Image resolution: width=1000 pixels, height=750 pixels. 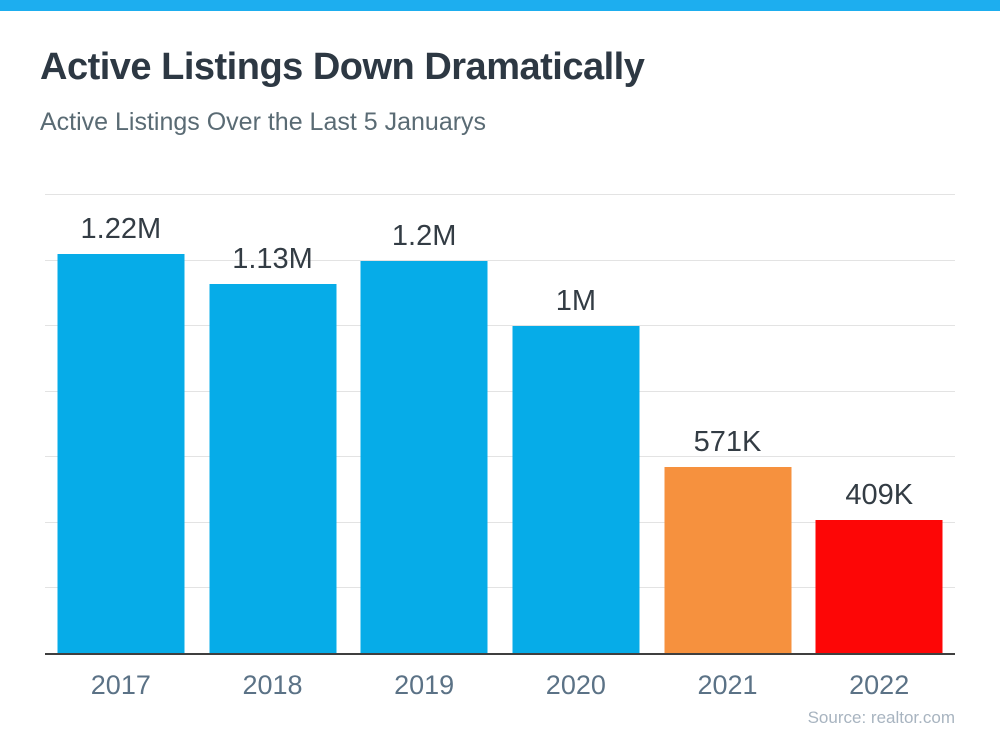 What do you see at coordinates (121, 454) in the screenshot?
I see `bar-2017` at bounding box center [121, 454].